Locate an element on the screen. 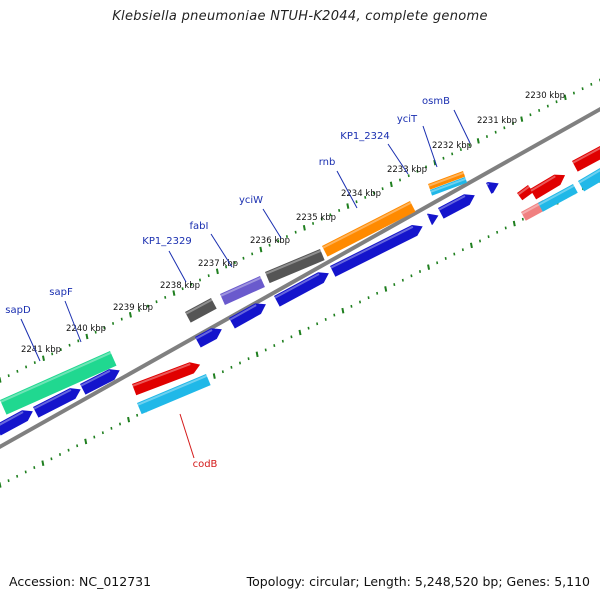  cds-blue-4-body is located at coordinates (376, 251).